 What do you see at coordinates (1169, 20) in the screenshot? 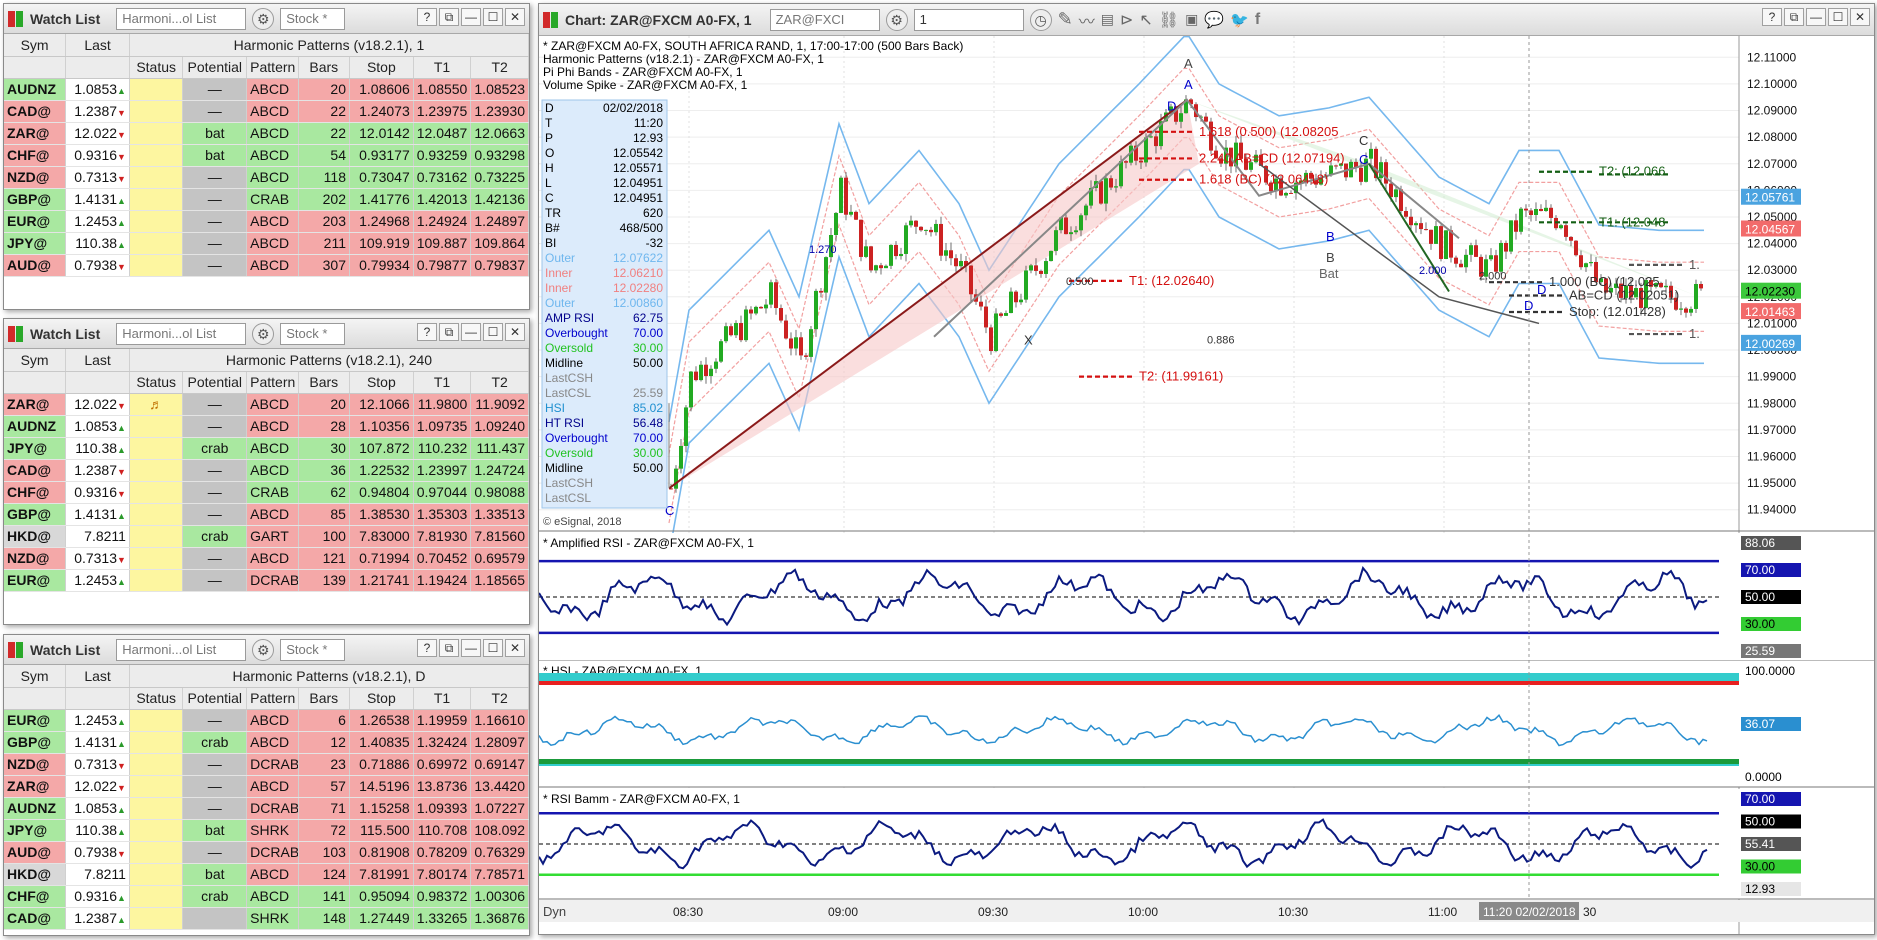
I see `link-icon: ⛓` at bounding box center [1169, 20].